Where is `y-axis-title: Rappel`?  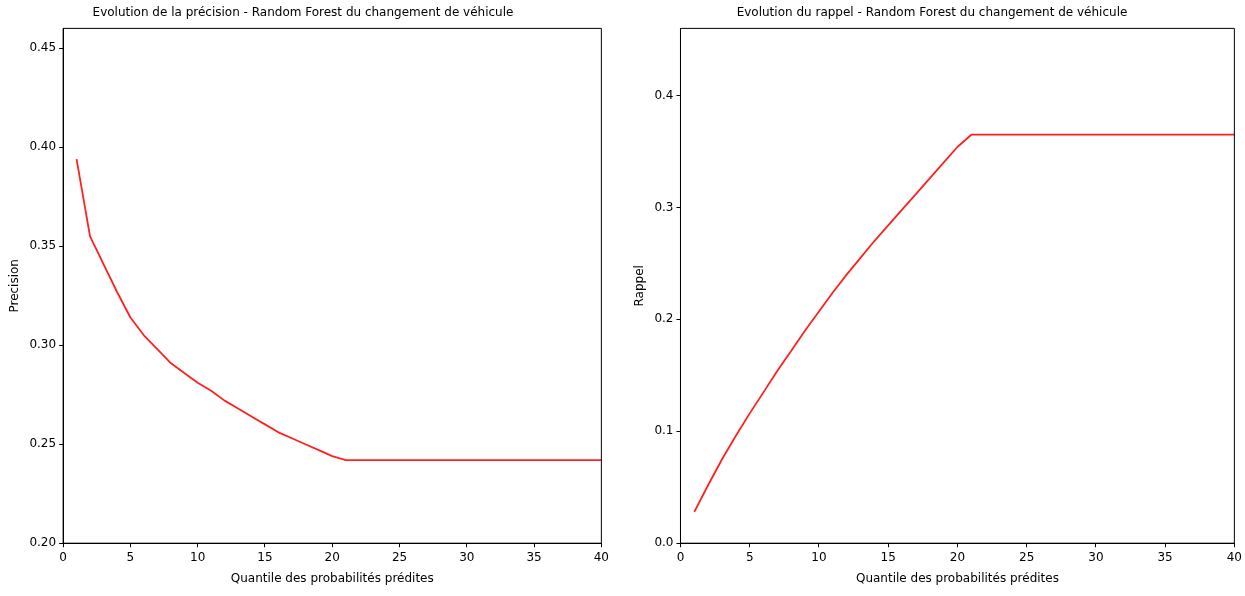
y-axis-title: Rappel is located at coordinates (639, 286).